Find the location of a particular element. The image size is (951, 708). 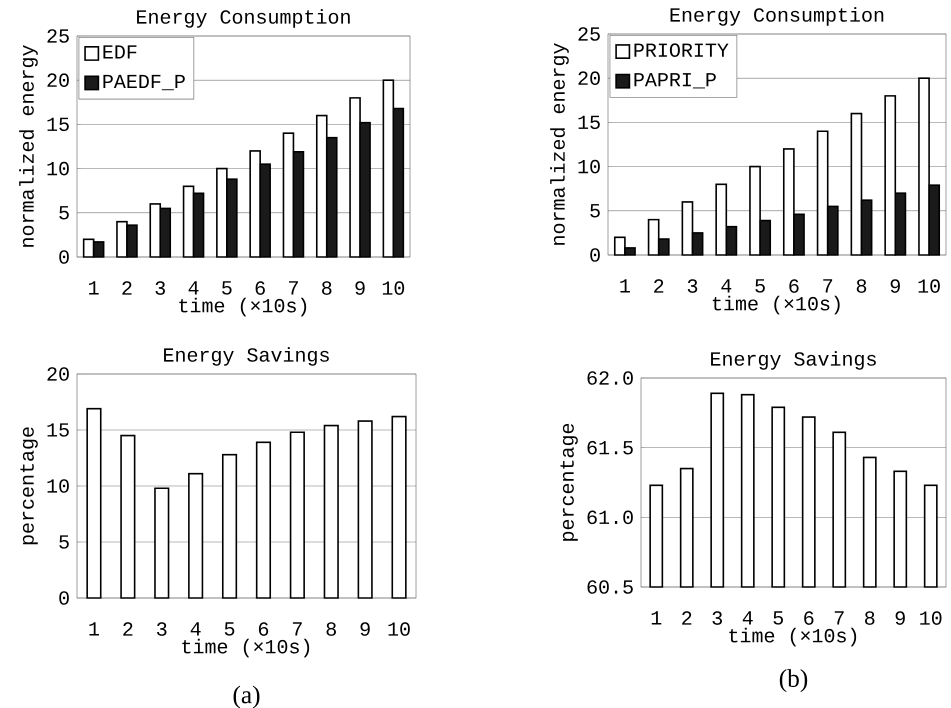

text: (b) is located at coordinates (794, 680).